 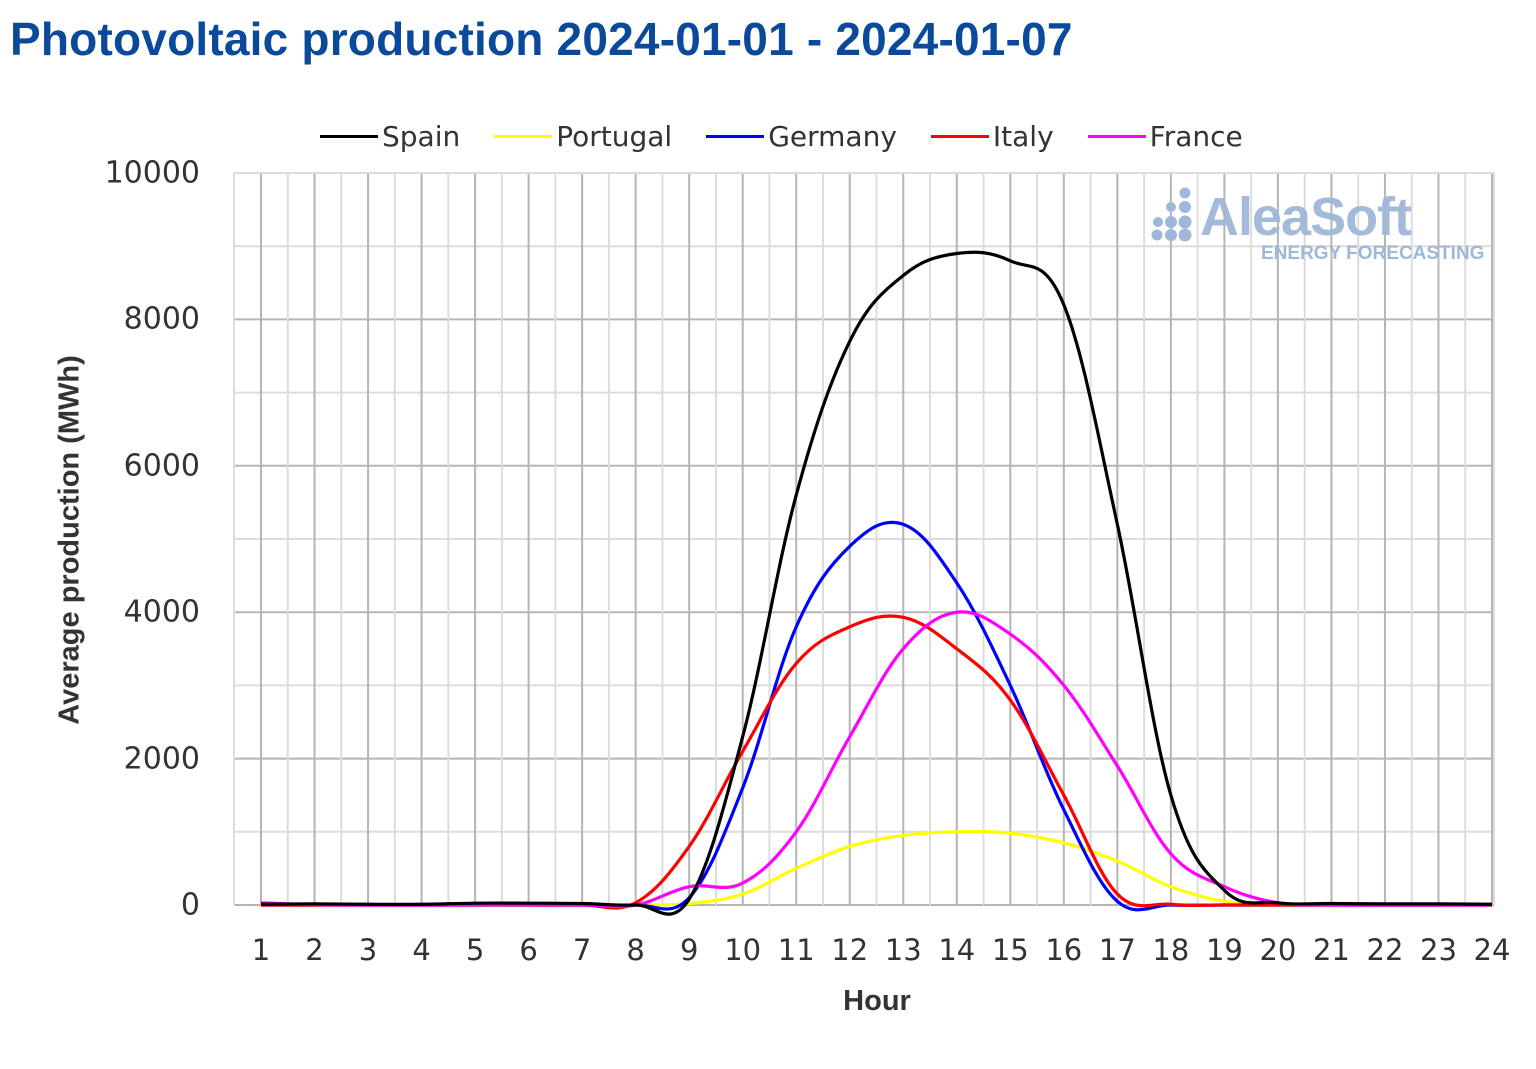 I want to click on x-tick-label: 4, so click(x=421, y=950).